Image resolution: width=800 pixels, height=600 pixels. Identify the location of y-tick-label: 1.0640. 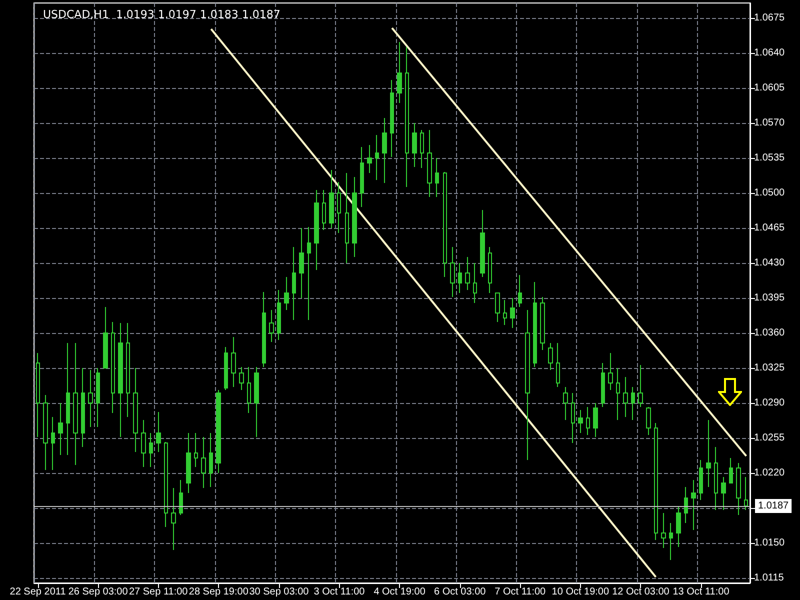
(770, 53).